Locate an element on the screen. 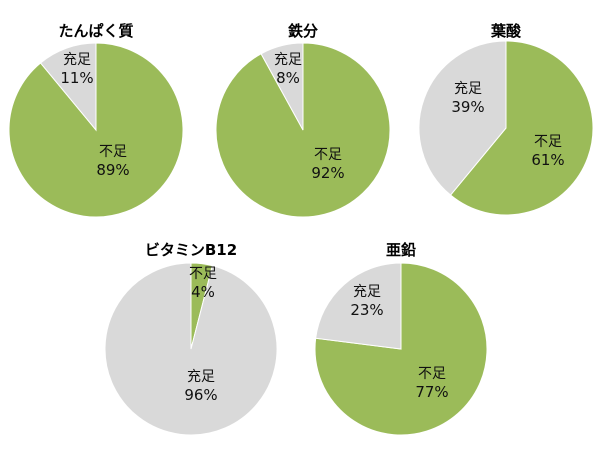 Image resolution: width=600 pixels, height=449 pixels. slice-percent-label: 89% is located at coordinates (112, 170).